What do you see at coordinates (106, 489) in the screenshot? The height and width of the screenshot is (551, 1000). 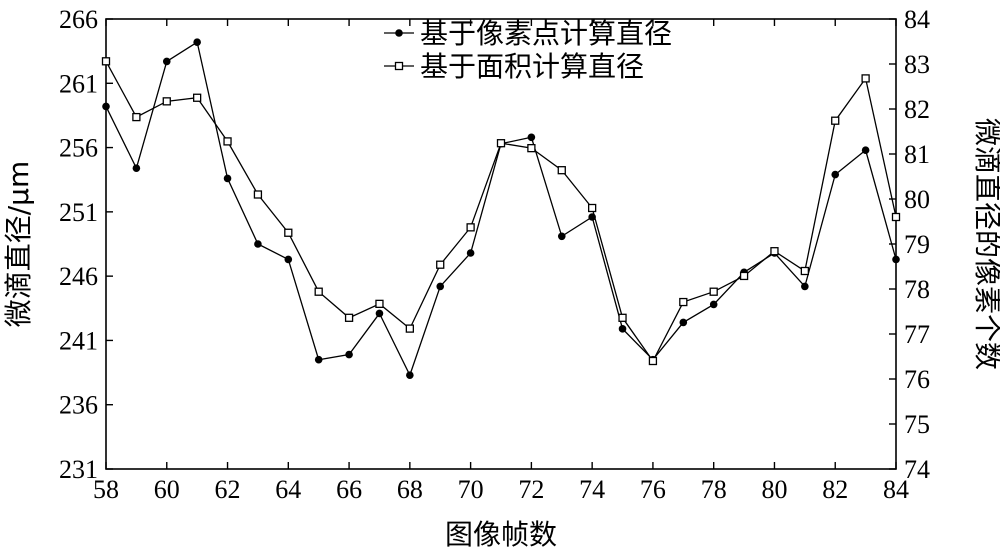 I see `x-tick-label: 58` at bounding box center [106, 489].